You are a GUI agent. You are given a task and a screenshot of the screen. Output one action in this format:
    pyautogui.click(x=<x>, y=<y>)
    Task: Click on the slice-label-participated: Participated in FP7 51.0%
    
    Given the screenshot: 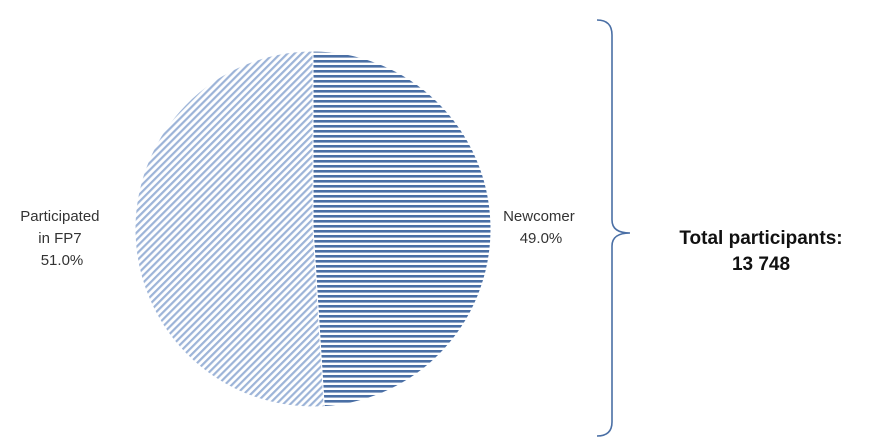 What is the action you would take?
    pyautogui.click(x=61, y=238)
    